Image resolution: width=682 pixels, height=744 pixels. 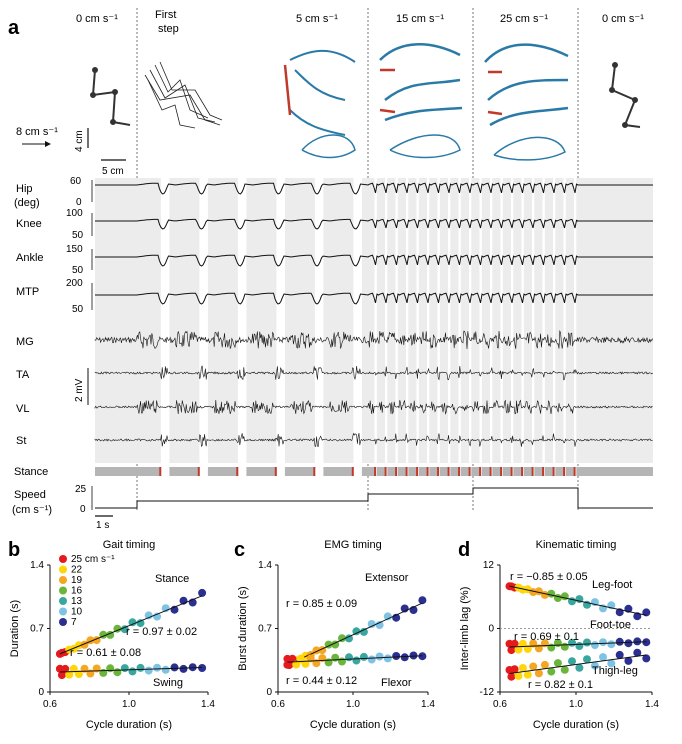 What do you see at coordinates (420, 19) in the screenshot?
I see `speed-header-15: 15 cm s⁻¹` at bounding box center [420, 19].